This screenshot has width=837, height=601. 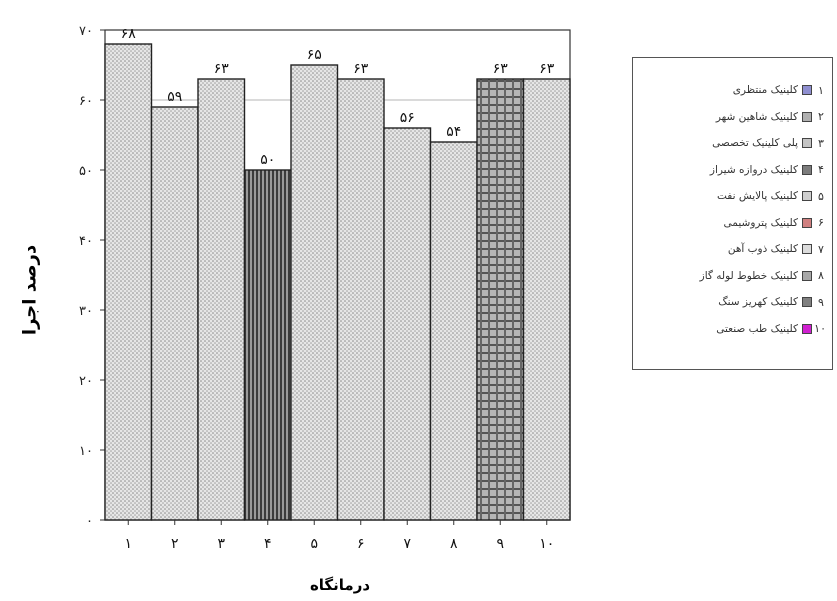 I want to click on legend-label: کلینیک خطوط لوله گاز, so click(x=748, y=275).